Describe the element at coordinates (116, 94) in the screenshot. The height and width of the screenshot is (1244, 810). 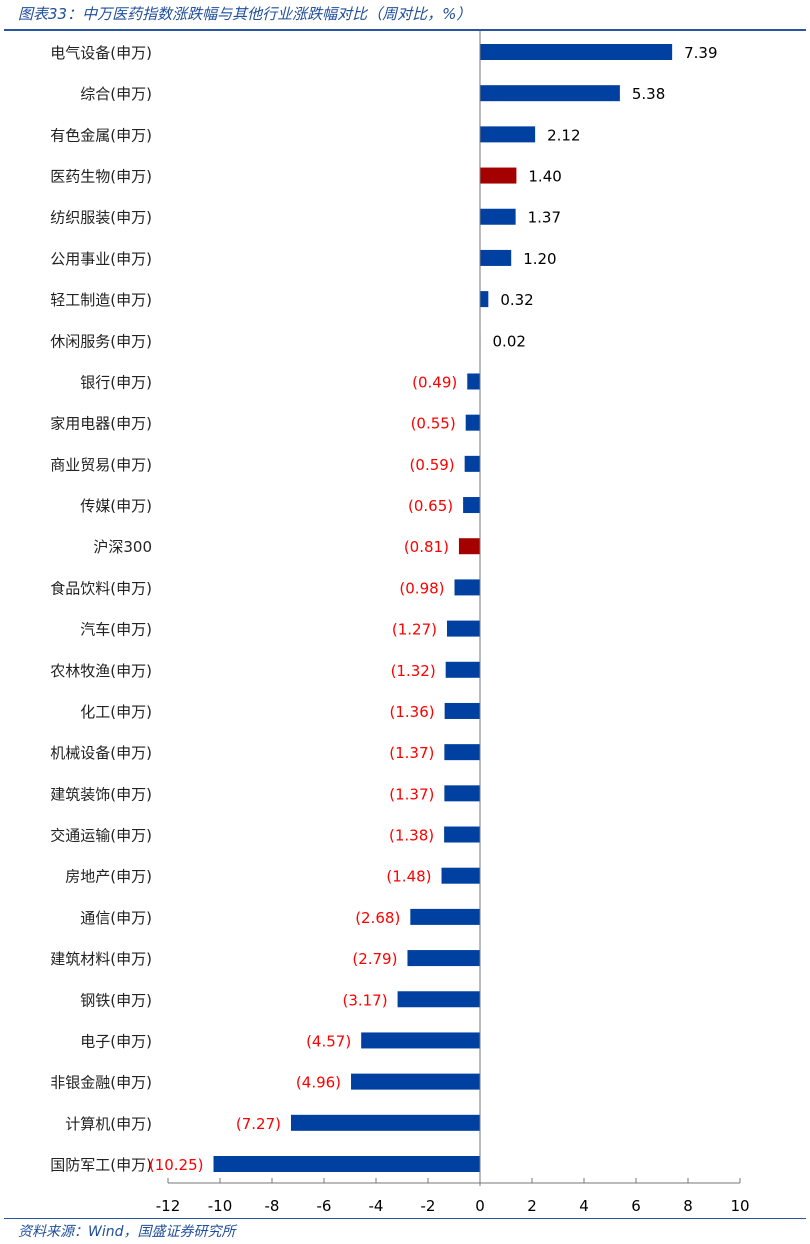
I see `category-label: 综合(申万)` at that location.